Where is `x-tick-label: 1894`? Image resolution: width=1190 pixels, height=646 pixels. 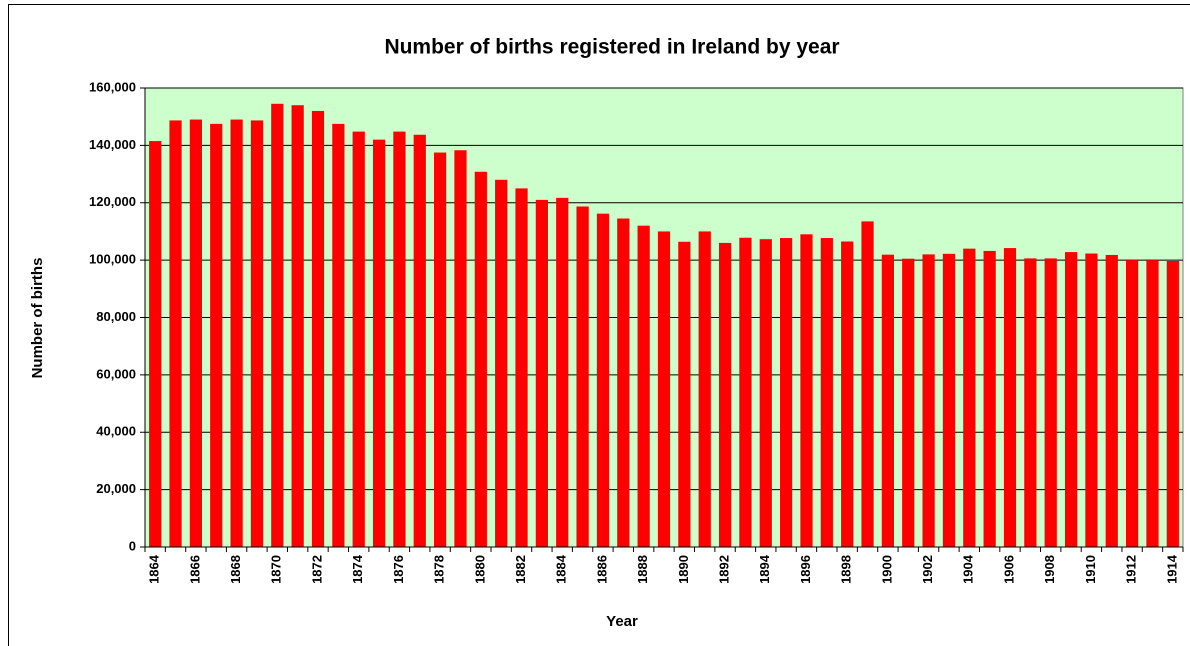
x-tick-label: 1894 is located at coordinates (764, 569).